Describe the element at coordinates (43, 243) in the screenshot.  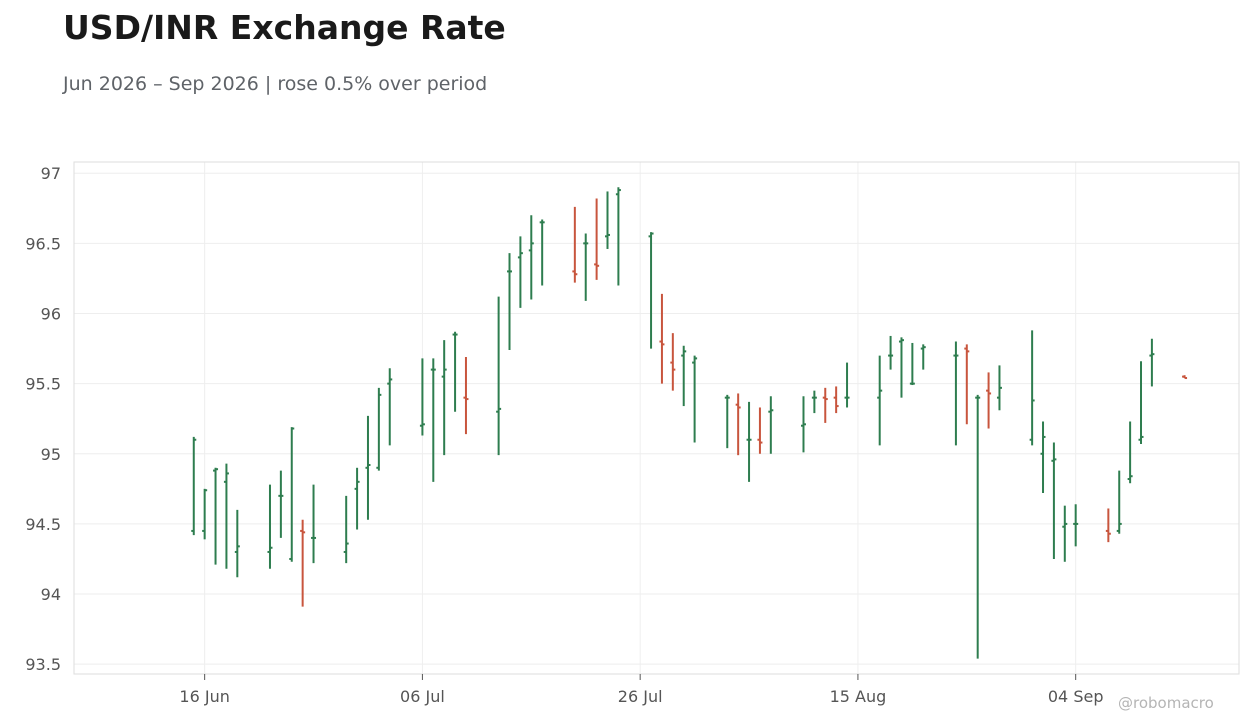
I see `y-tick-label: 96.5` at that location.